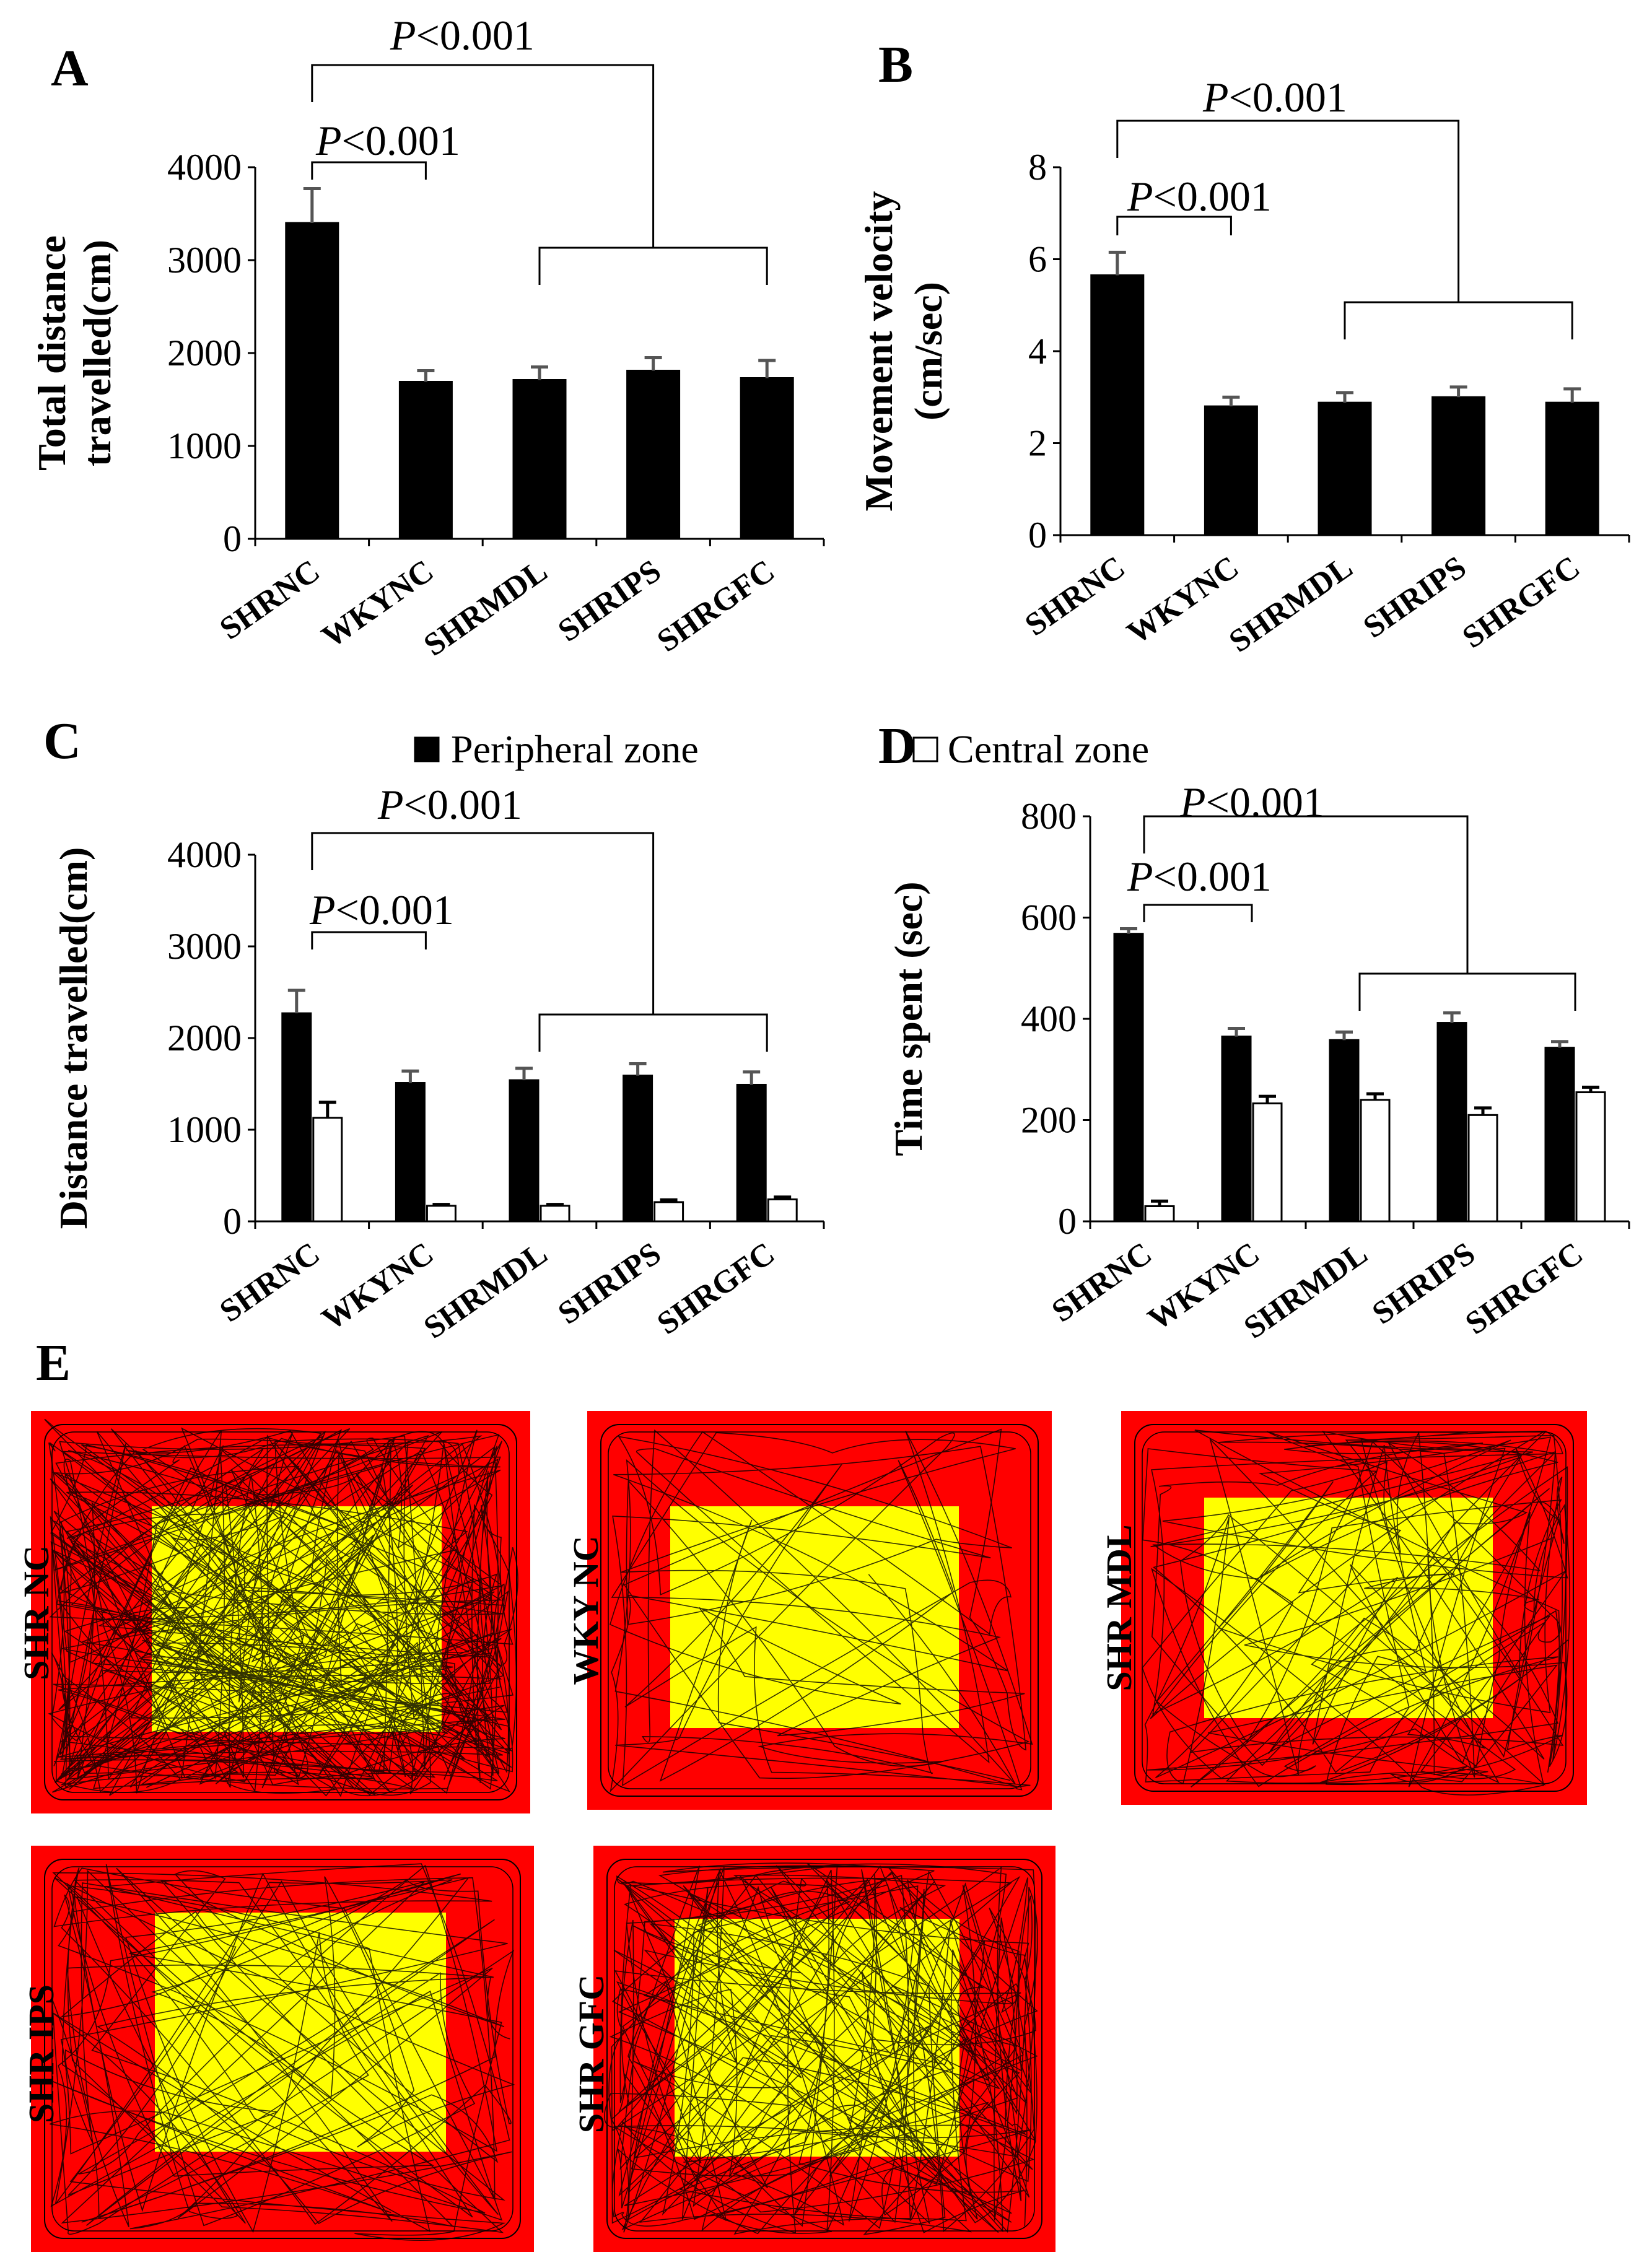 Image resolution: width=1652 pixels, height=2265 pixels. Describe the element at coordinates (895, 65) in the screenshot. I see `panel-label-b: B` at that location.